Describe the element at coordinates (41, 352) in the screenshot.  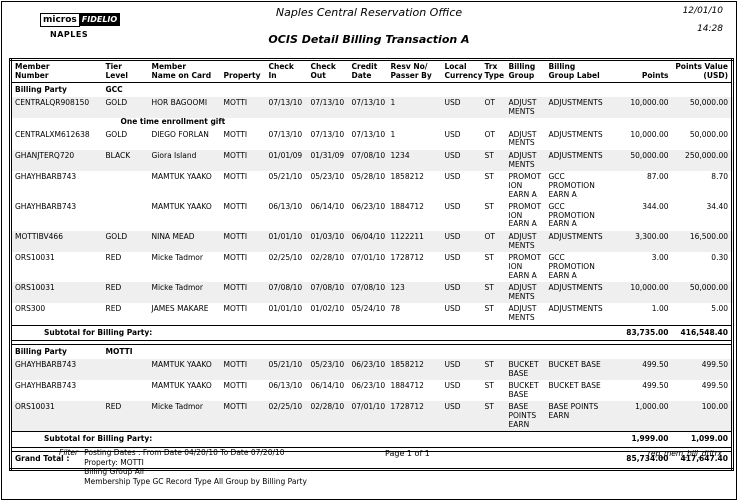
I see `billing-party-label: Billing Party` at that location.